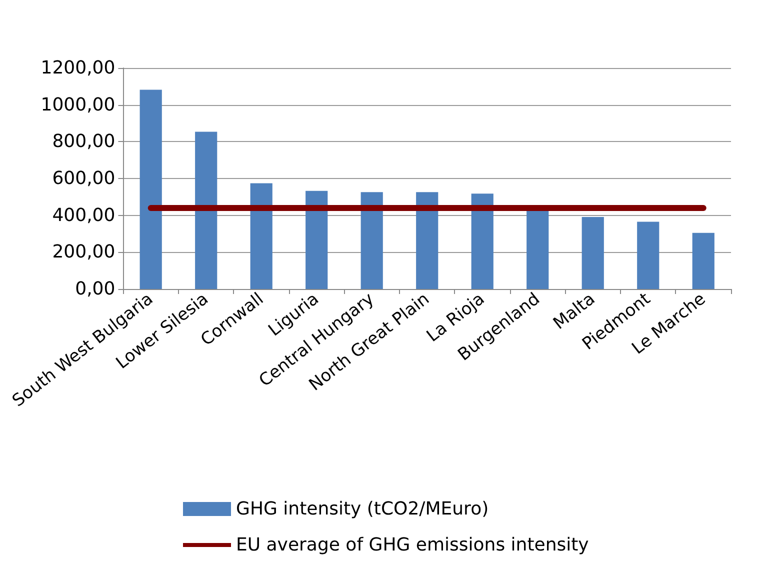 The image size is (769, 577). Describe the element at coordinates (362, 509) in the screenshot. I see `legend-label: GHG intensity (tCO2/MEuro)` at that location.